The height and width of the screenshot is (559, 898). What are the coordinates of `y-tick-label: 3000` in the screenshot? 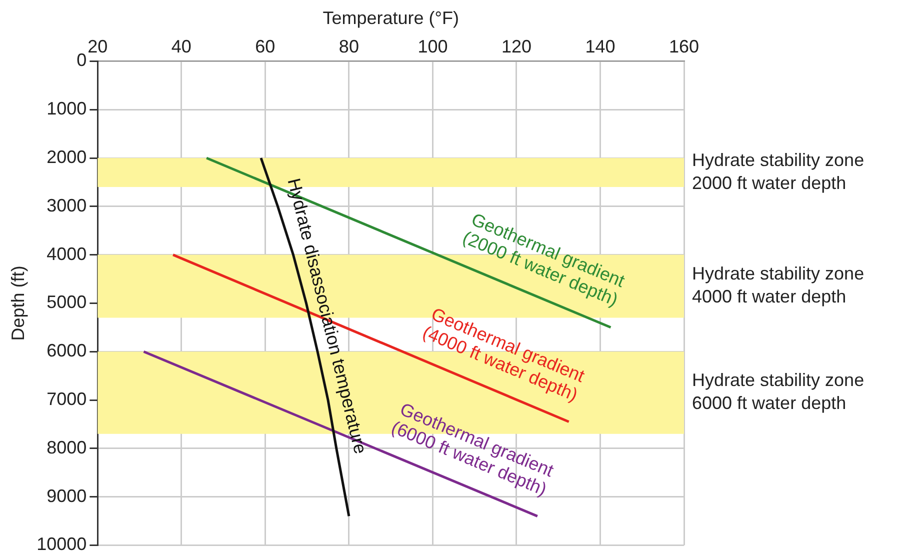 It's located at (66, 205).